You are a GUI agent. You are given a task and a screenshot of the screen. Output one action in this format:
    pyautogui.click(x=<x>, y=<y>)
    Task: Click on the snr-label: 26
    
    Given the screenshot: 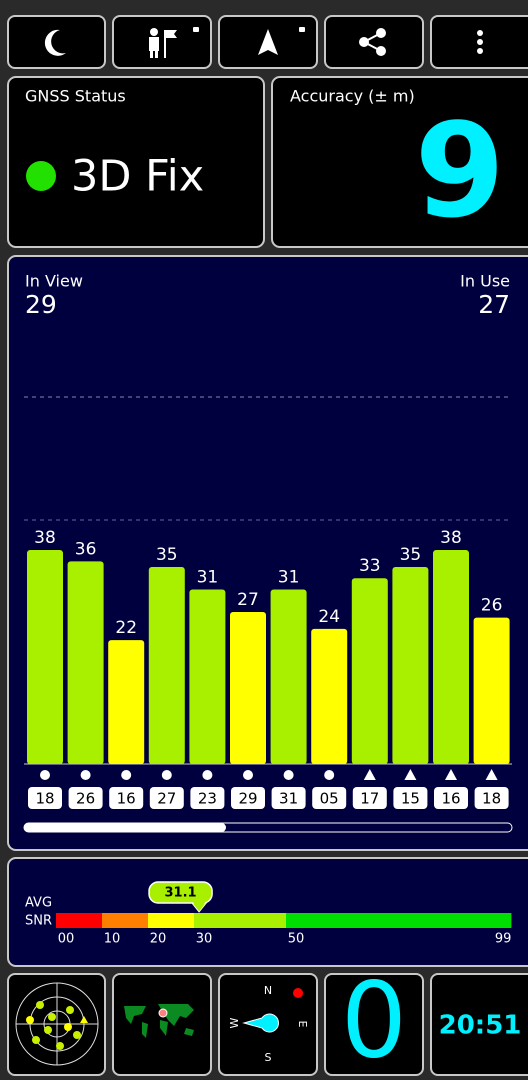 What is the action you would take?
    pyautogui.click(x=492, y=606)
    